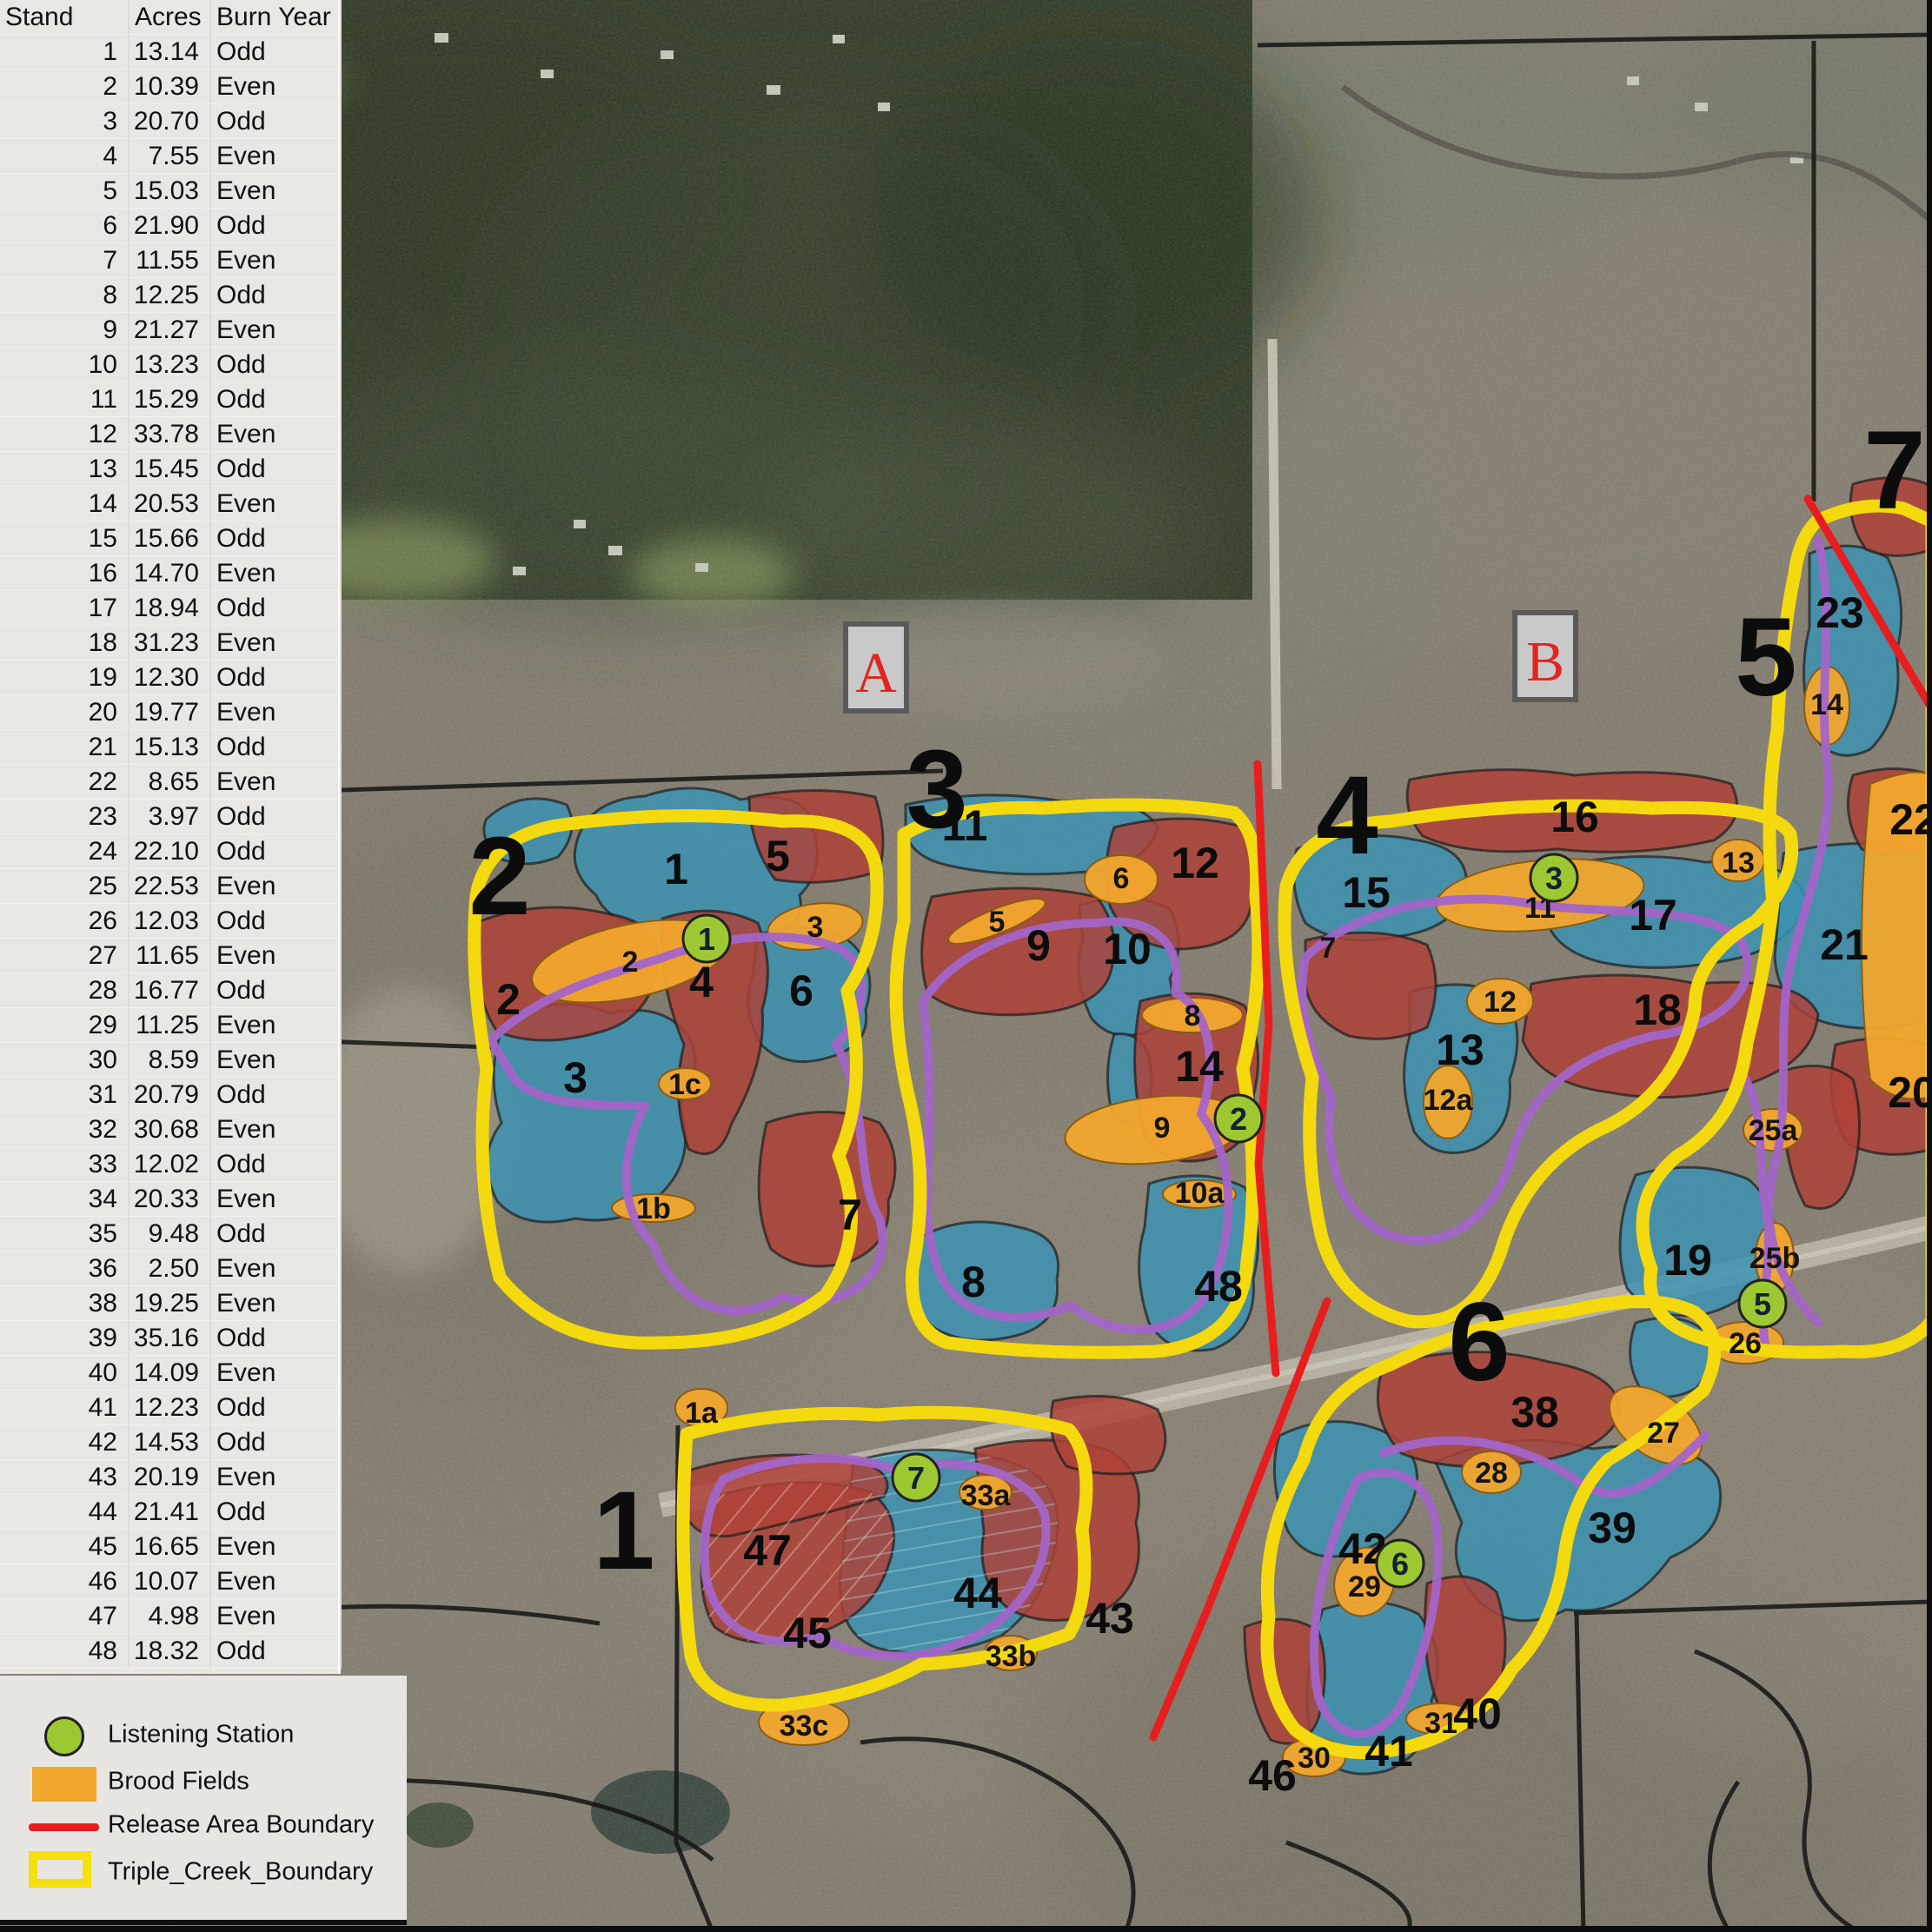  I want to click on table-row: 39 35.16 Odd, so click(171, 1338).